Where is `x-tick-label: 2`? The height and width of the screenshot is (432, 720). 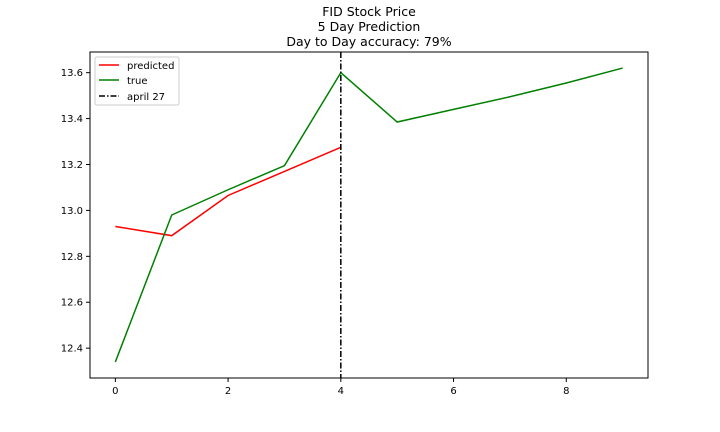 x-tick-label: 2 is located at coordinates (228, 391).